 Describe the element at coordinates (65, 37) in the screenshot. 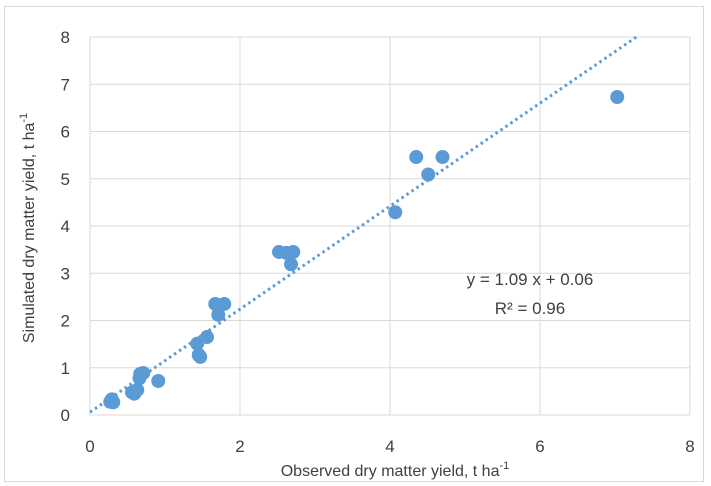

I see `y-tick-label: 8` at that location.